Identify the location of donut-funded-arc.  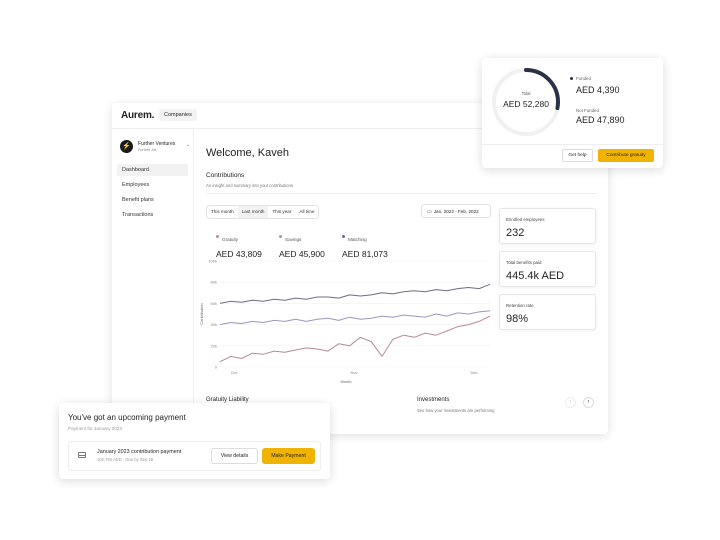
(526, 102).